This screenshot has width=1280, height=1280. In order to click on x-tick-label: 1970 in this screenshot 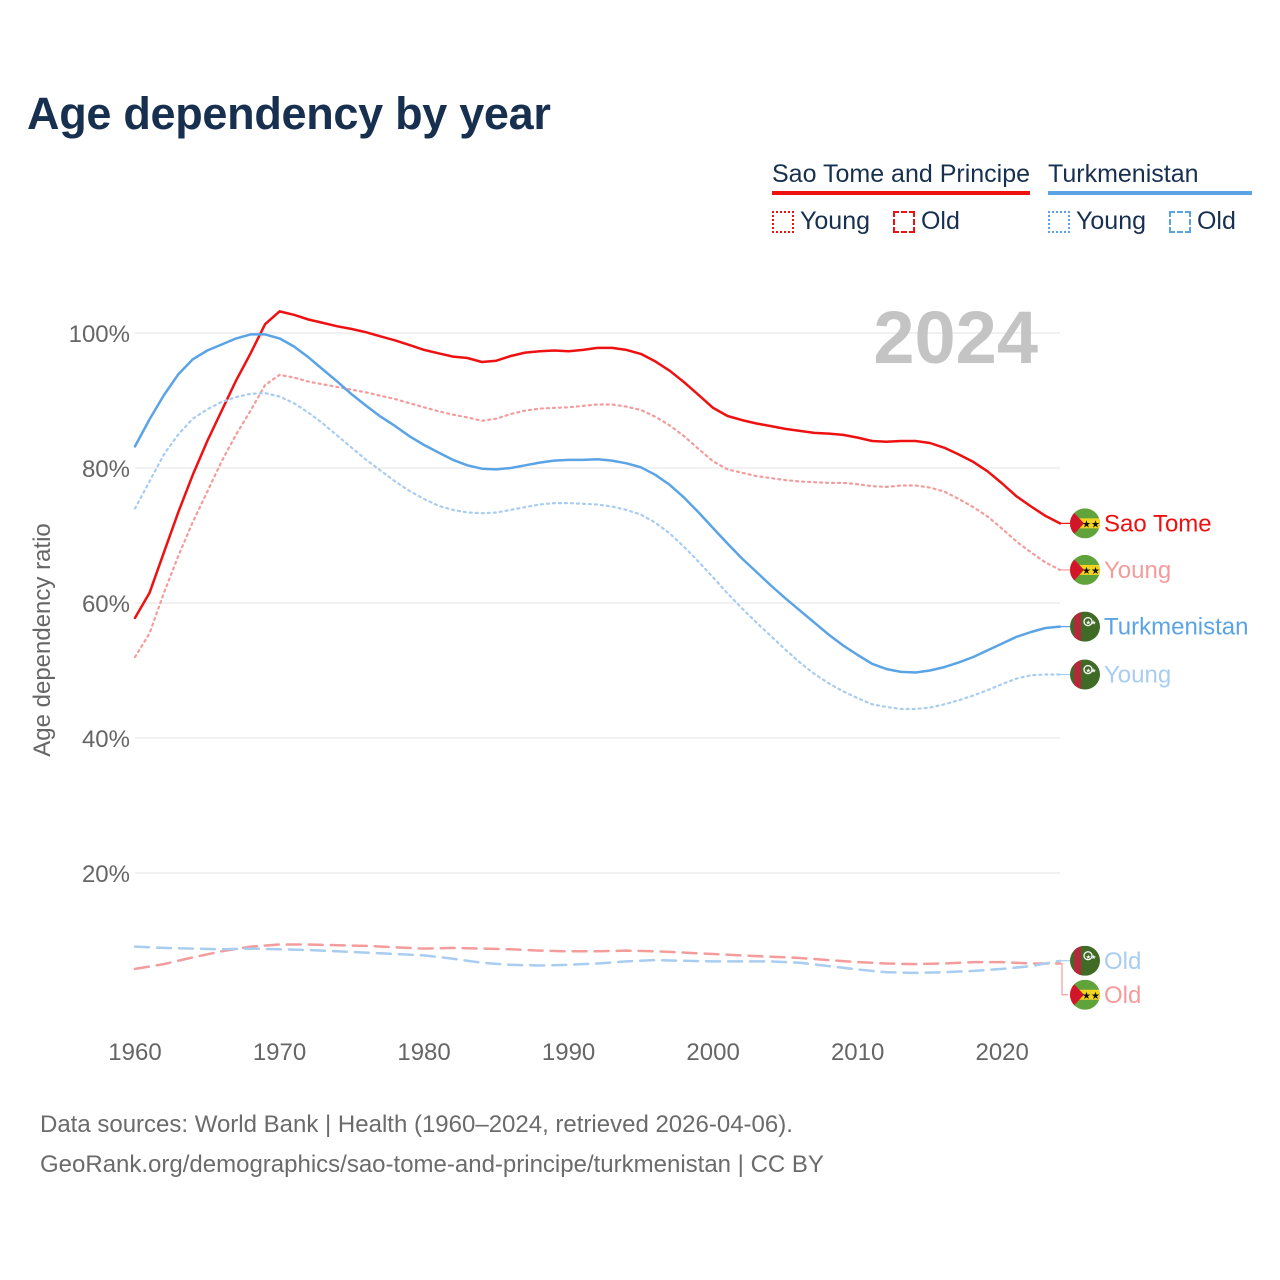, I will do `click(279, 1052)`.